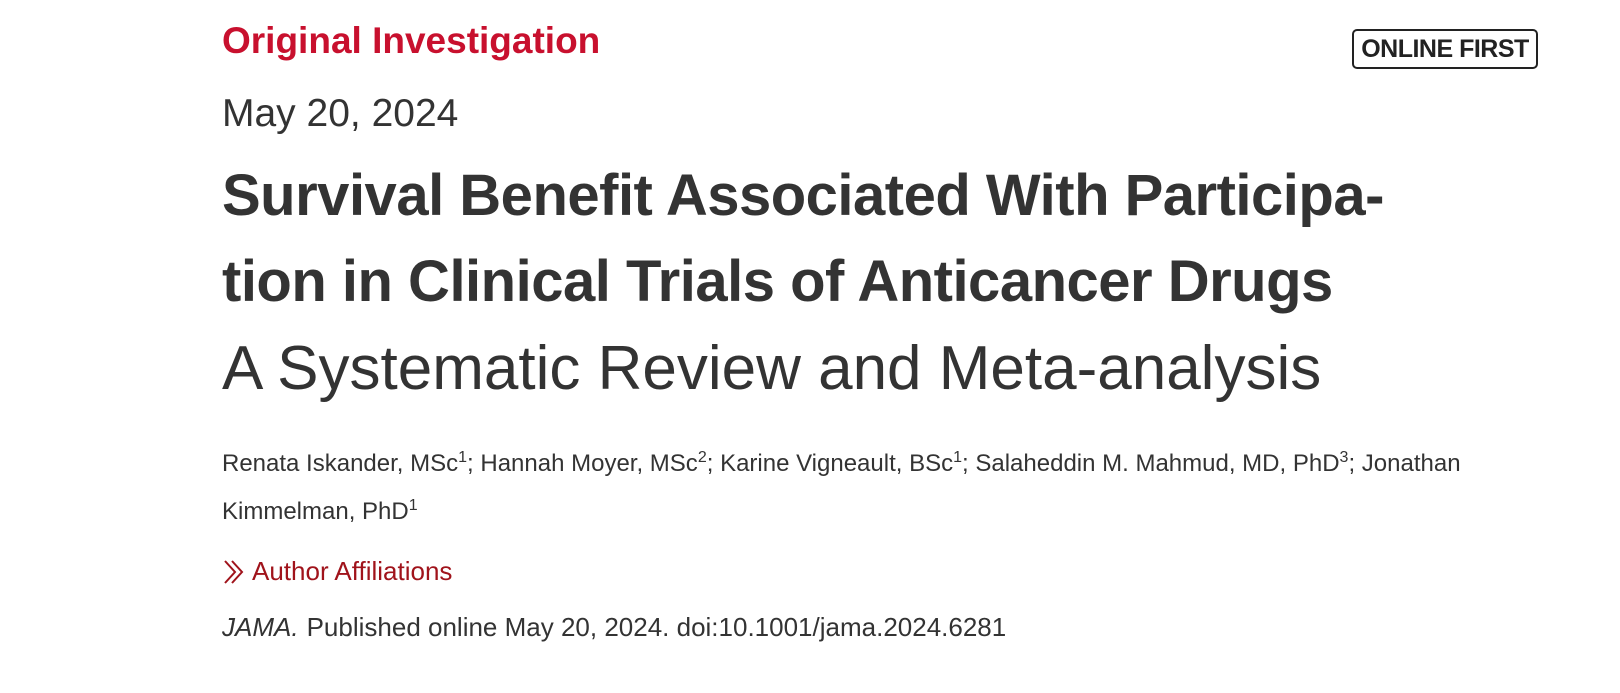 The height and width of the screenshot is (693, 1620). Describe the element at coordinates (340, 113) in the screenshot. I see `date: May 20, 2024` at that location.